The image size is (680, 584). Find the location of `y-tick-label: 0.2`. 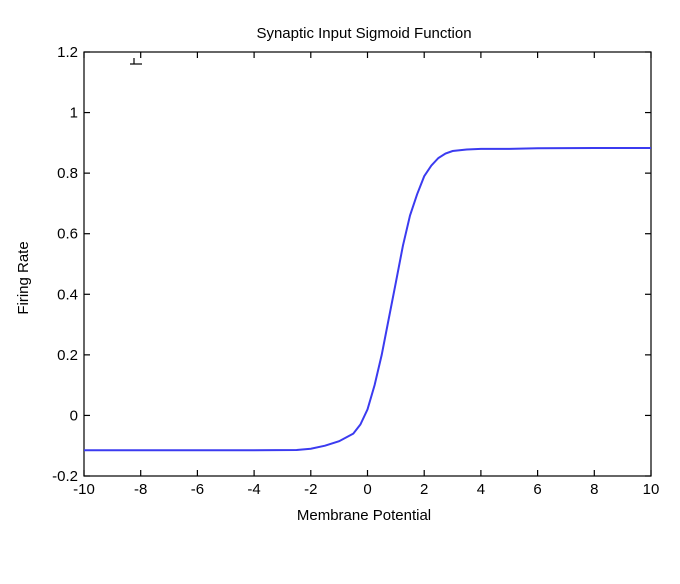

y-tick-label: 0.2 is located at coordinates (67, 355).